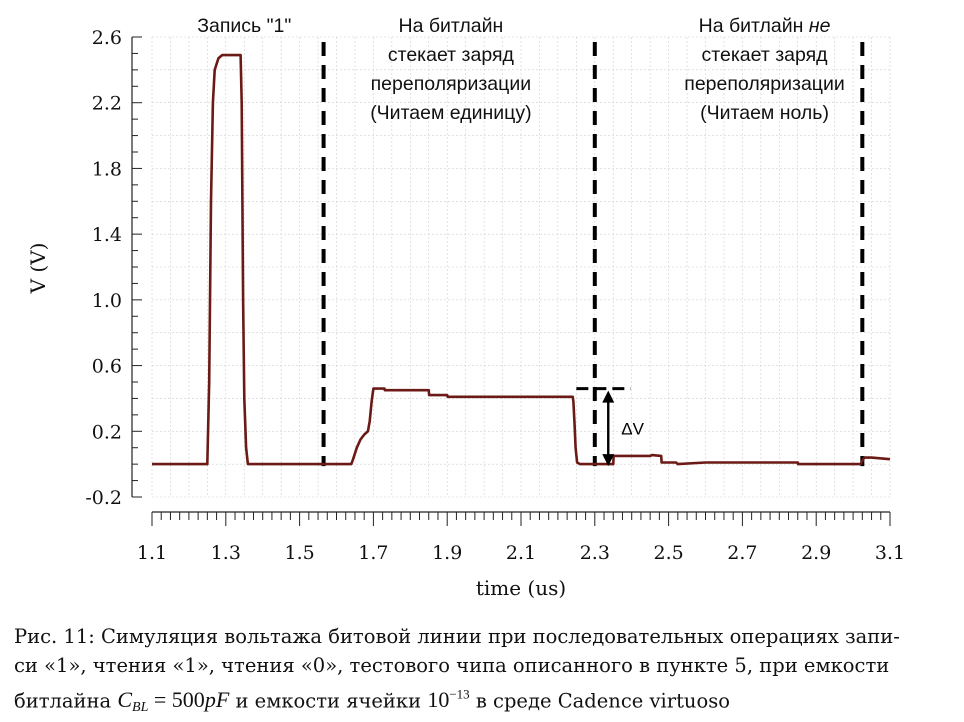  Describe the element at coordinates (66, 701) in the screenshot. I see `caption-text: битлайна` at that location.